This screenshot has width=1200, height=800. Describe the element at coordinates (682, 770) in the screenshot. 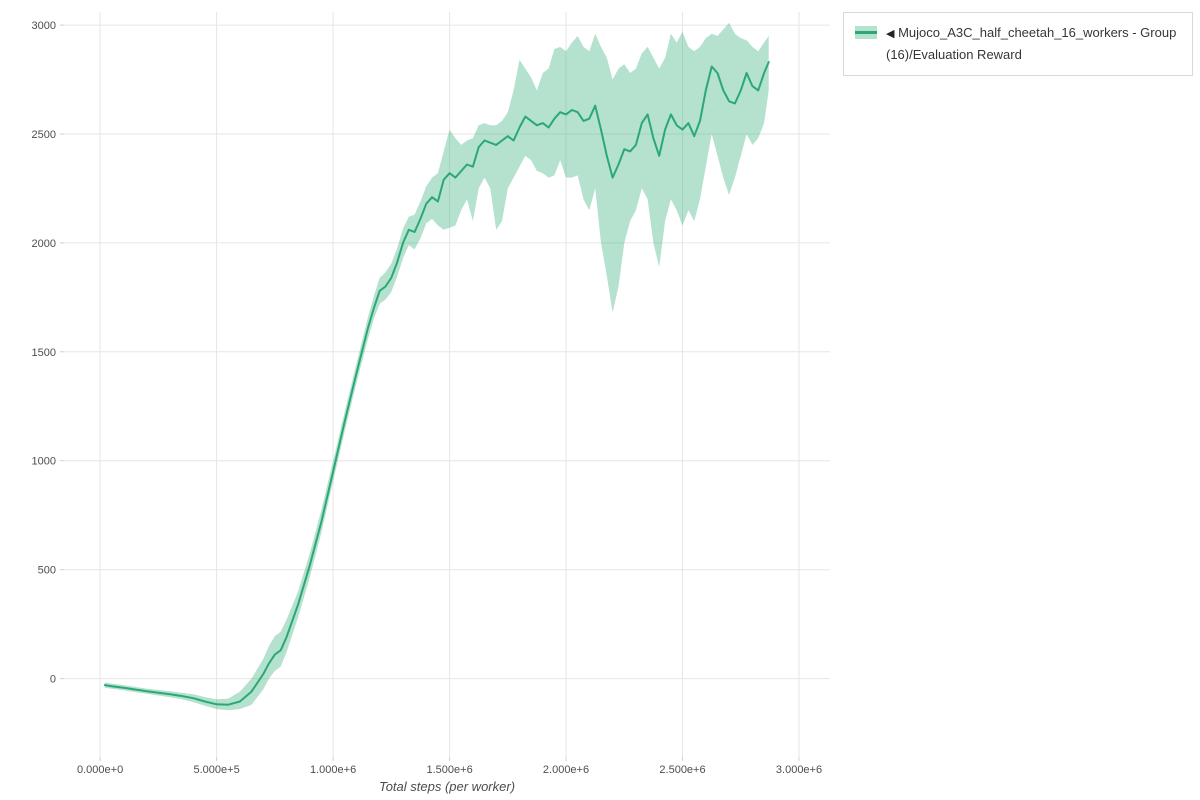

I see `x-tick-label: 2.500e+6` at that location.